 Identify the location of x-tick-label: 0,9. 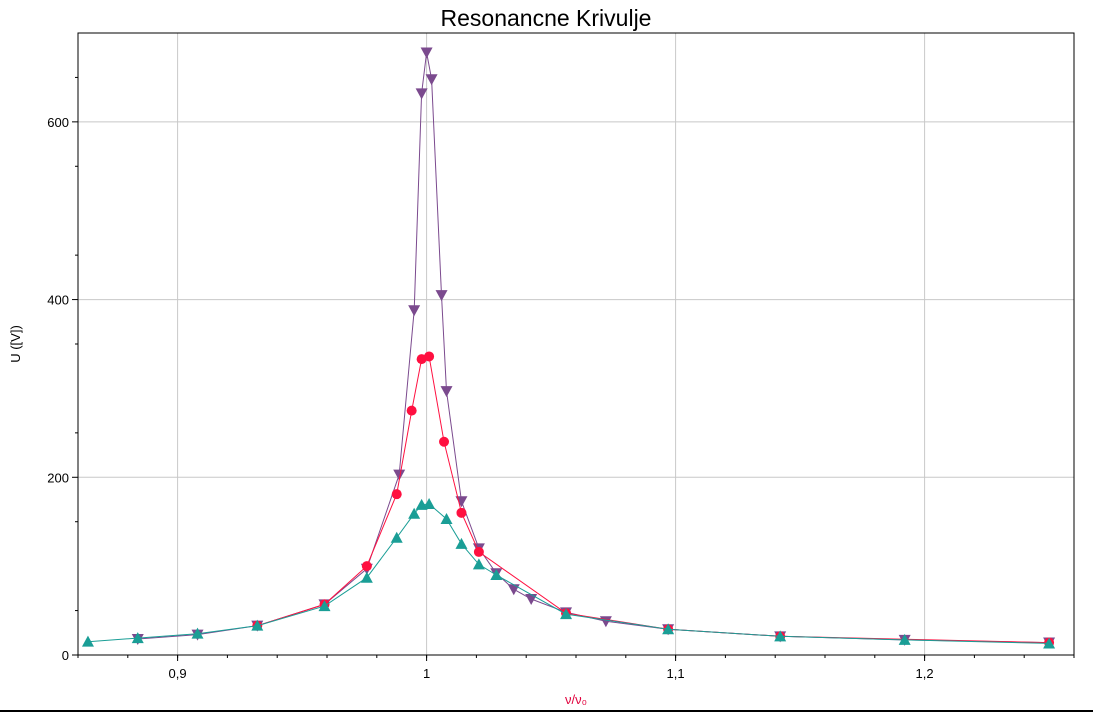
(178, 673).